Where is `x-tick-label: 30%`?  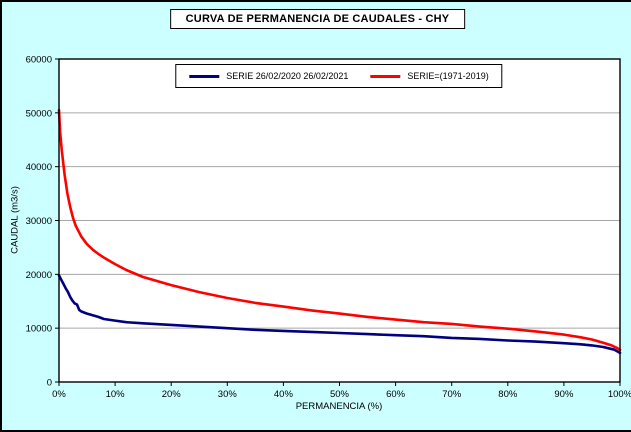 x-tick-label: 30% is located at coordinates (228, 394).